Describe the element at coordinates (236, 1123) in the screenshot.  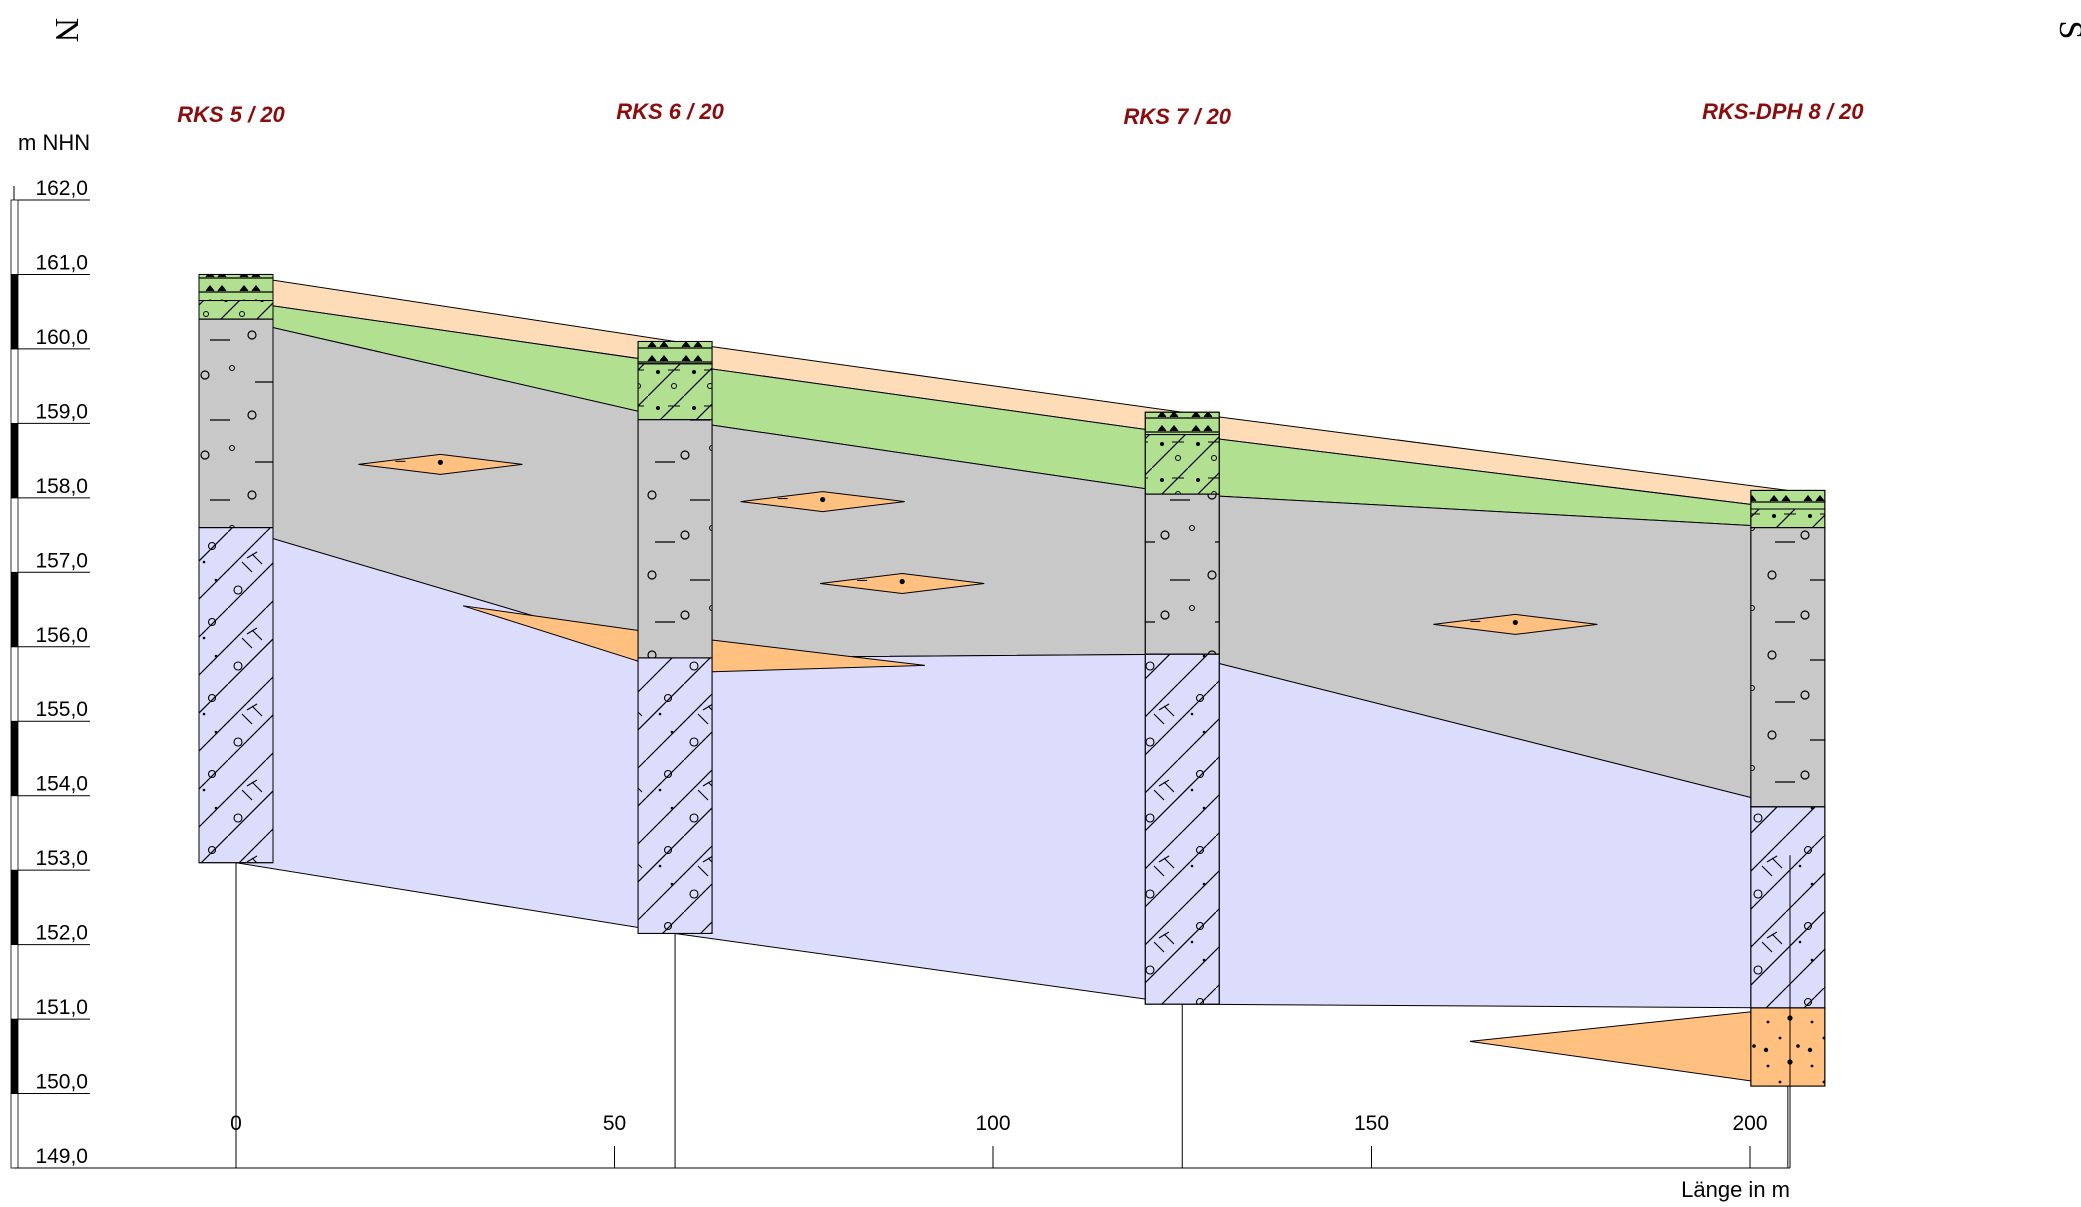
I see `x-tick-label: 0` at that location.